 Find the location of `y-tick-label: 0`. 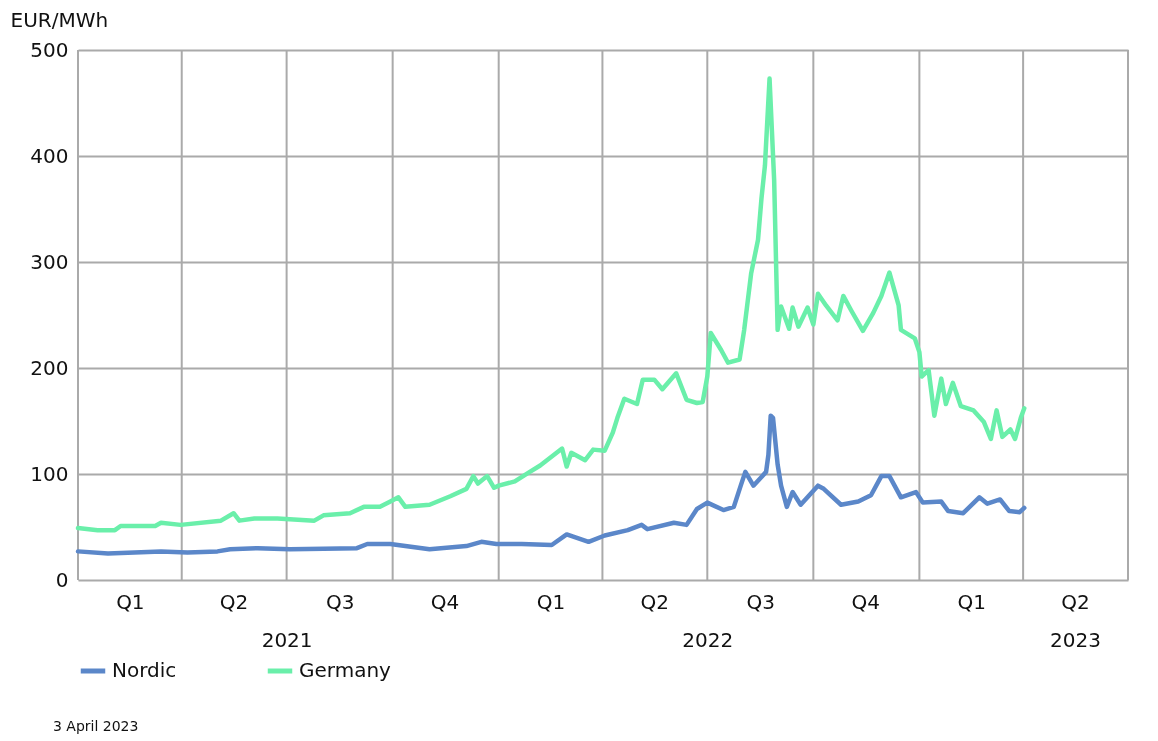

y-tick-label: 0 is located at coordinates (62, 579).